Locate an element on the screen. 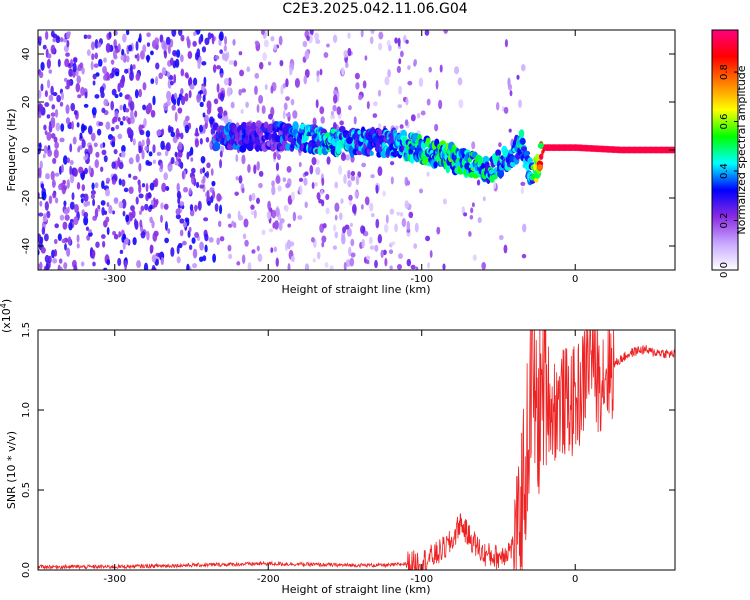 This screenshot has height=600, width=750. snr-y-label: SNR (10 * v/v) is located at coordinates (11, 470).